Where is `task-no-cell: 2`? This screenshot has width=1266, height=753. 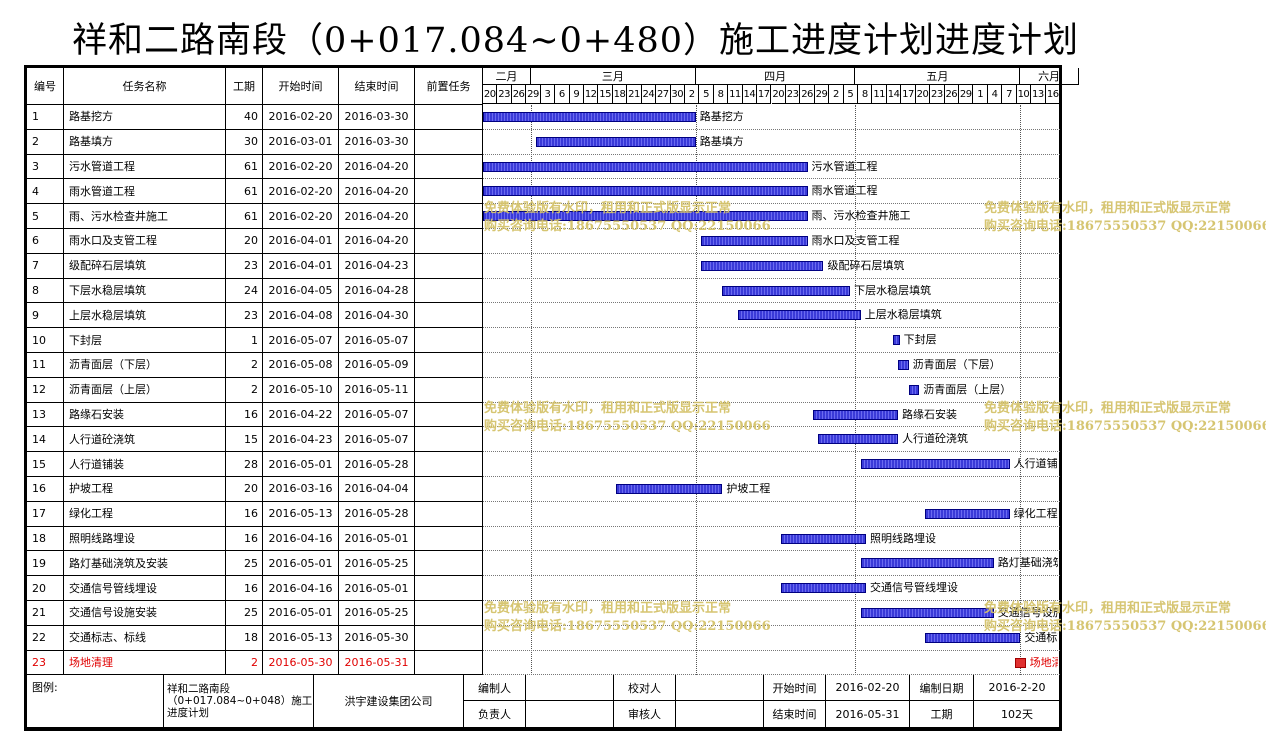 task-no-cell: 2 is located at coordinates (45, 142).